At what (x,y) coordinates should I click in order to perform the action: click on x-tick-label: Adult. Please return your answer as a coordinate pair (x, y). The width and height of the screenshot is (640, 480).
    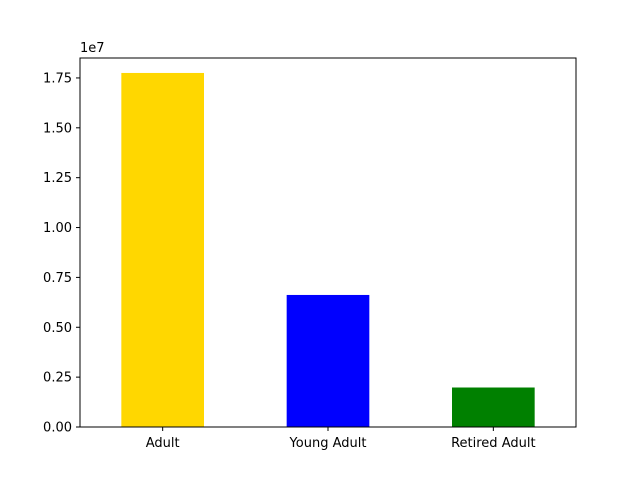
    Looking at the image, I should click on (163, 443).